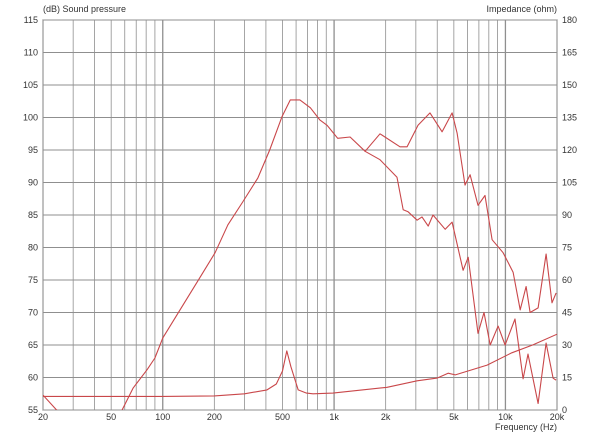 Image resolution: width=600 pixels, height=438 pixels. Describe the element at coordinates (30, 85) in the screenshot. I see `y-left-tick-label: 105` at that location.